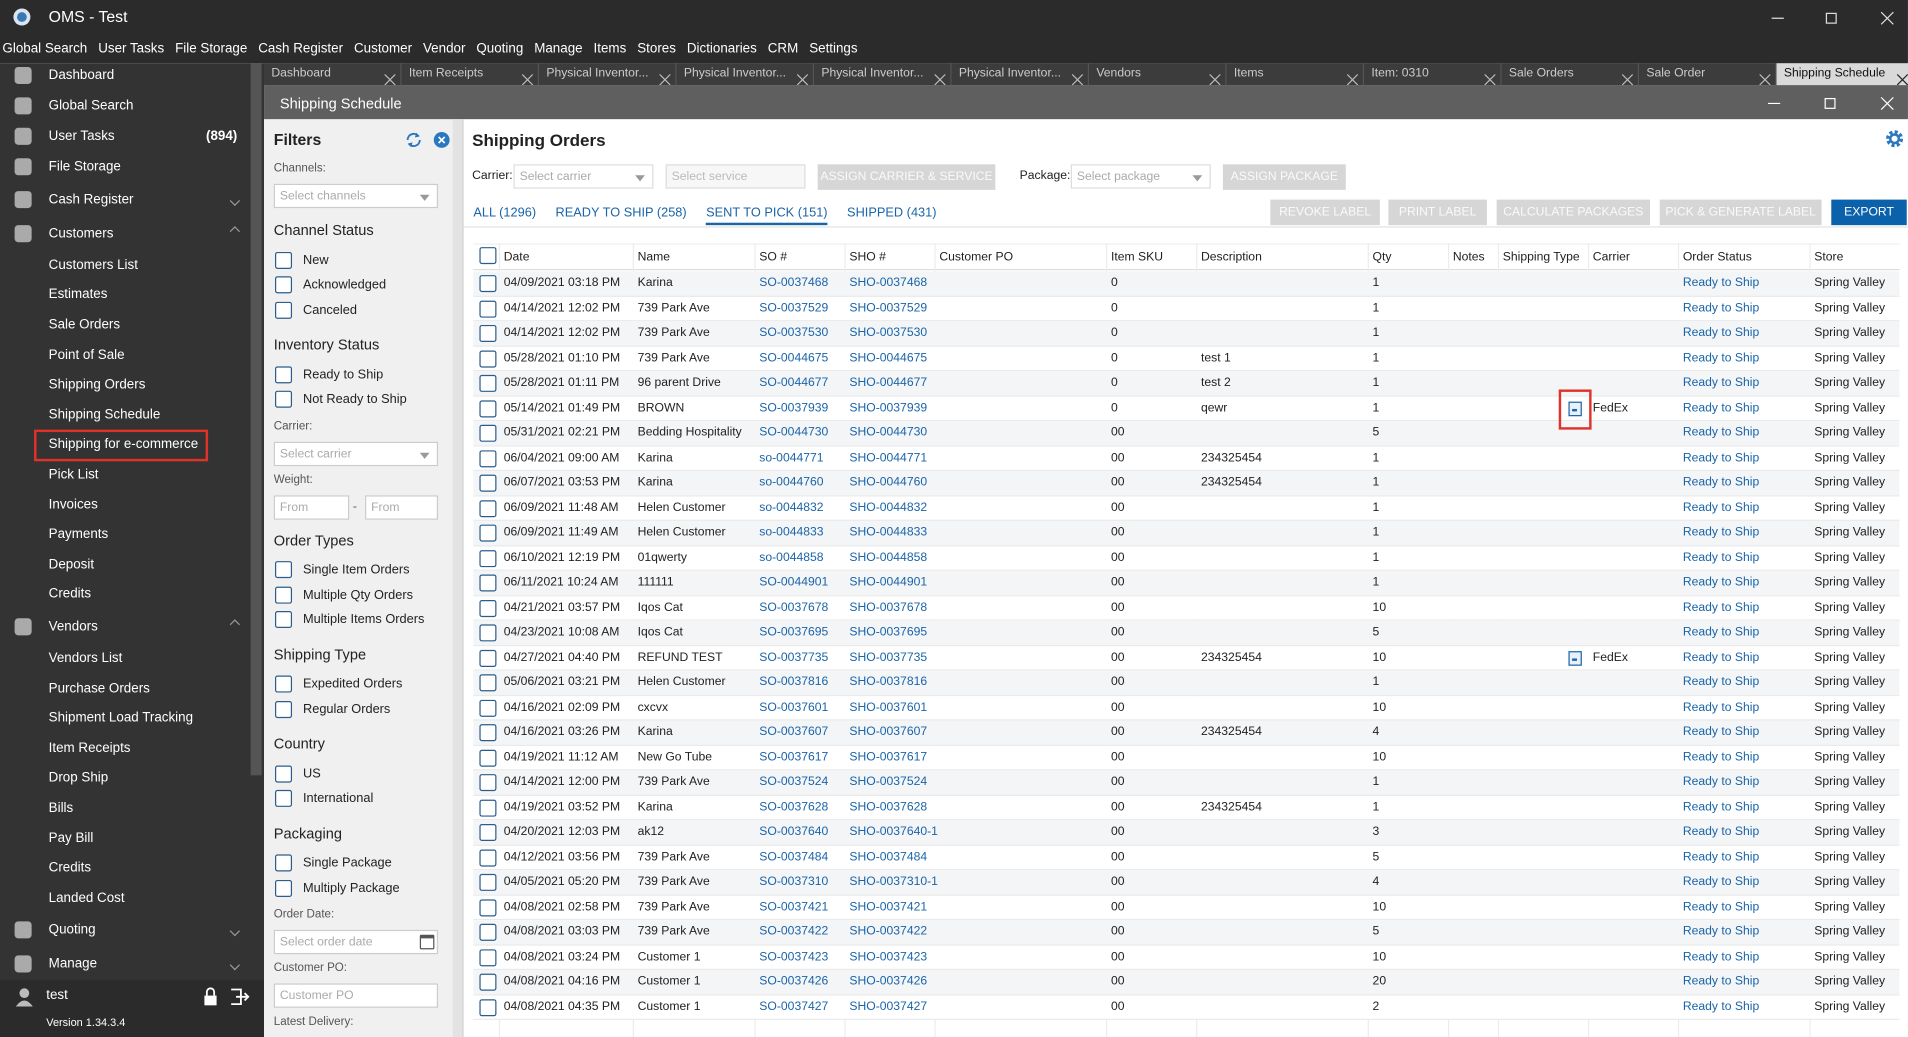  What do you see at coordinates (888, 482) in the screenshot?
I see `cell-link: SHO-0044760` at bounding box center [888, 482].